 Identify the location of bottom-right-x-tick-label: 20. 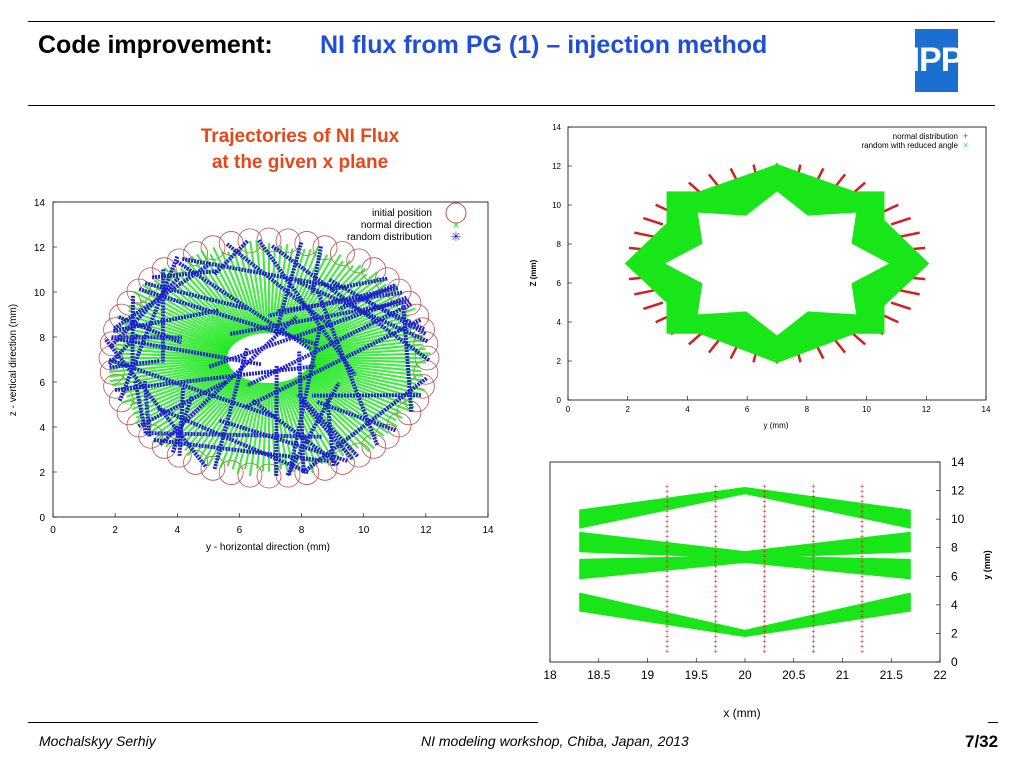
(745, 675).